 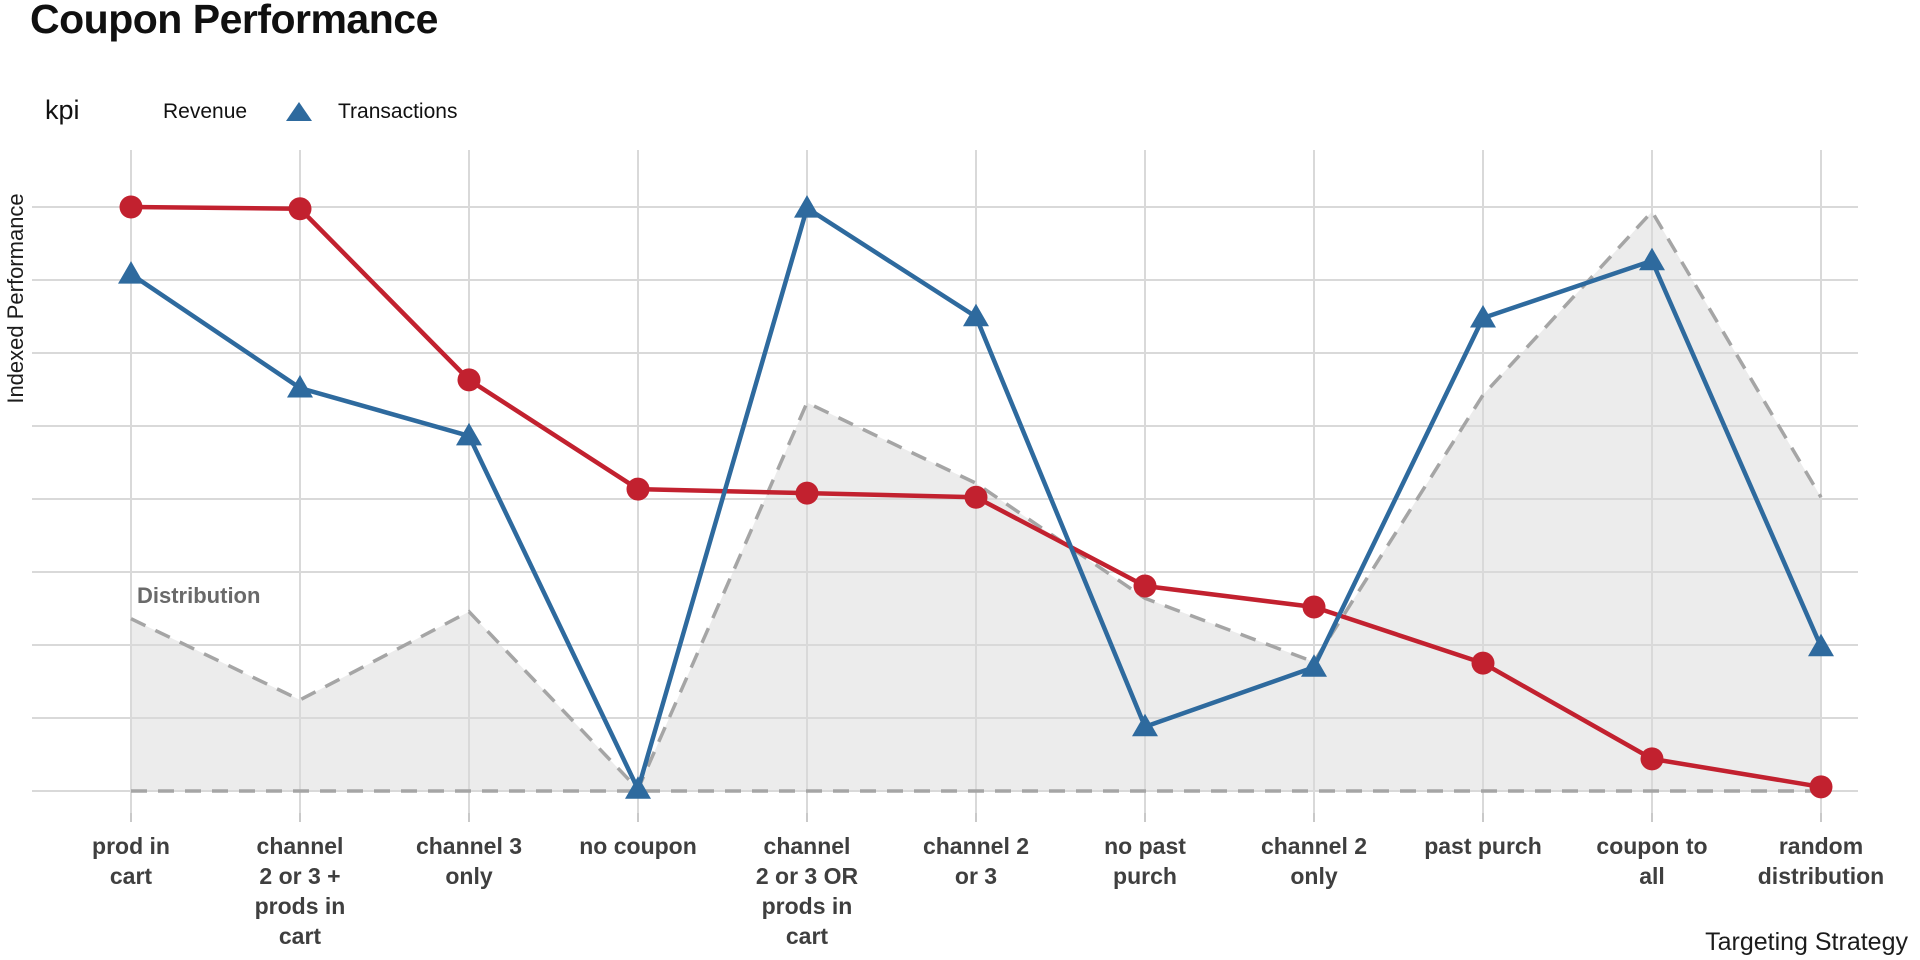 What do you see at coordinates (62, 110) in the screenshot?
I see `legend-title: kpi` at bounding box center [62, 110].